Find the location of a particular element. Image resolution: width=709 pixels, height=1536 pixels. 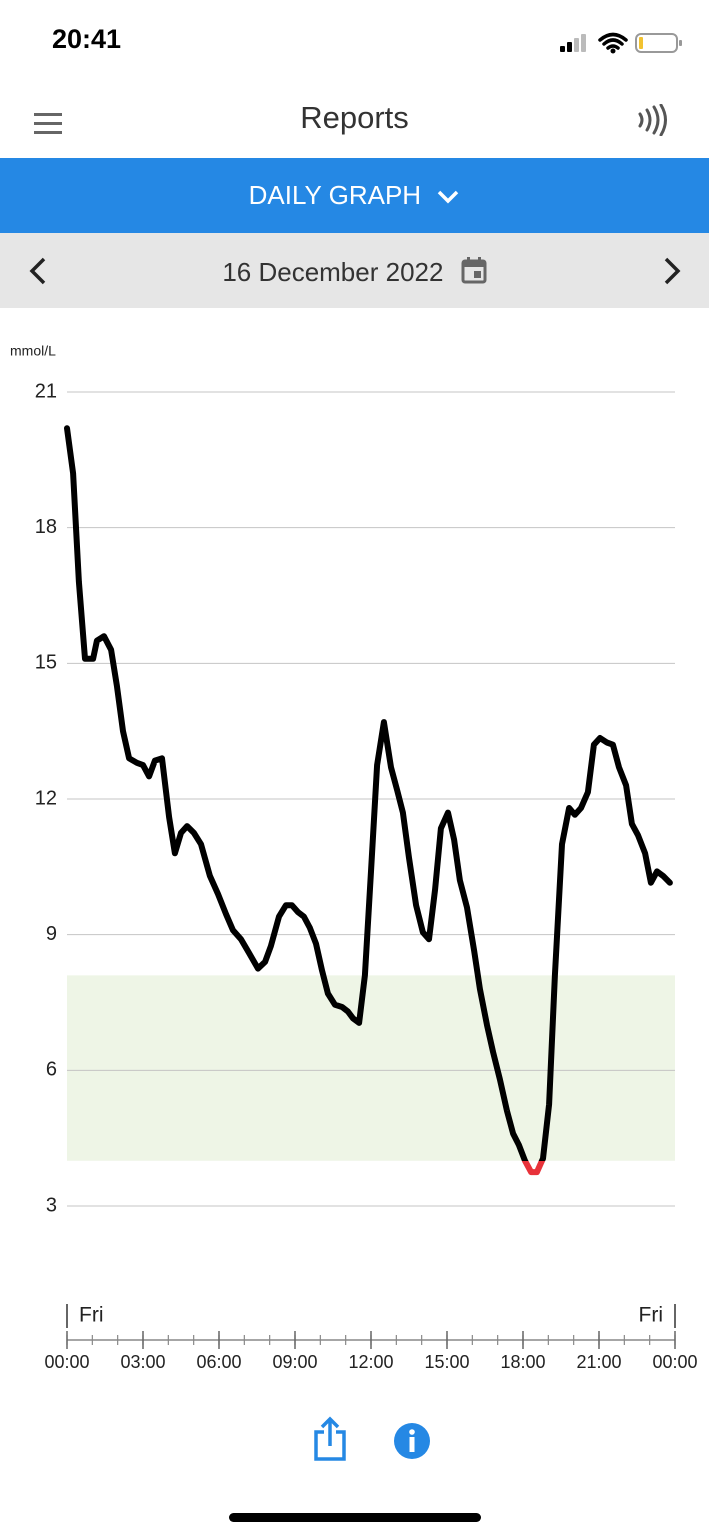

prev-arrow is located at coordinates (38, 271).